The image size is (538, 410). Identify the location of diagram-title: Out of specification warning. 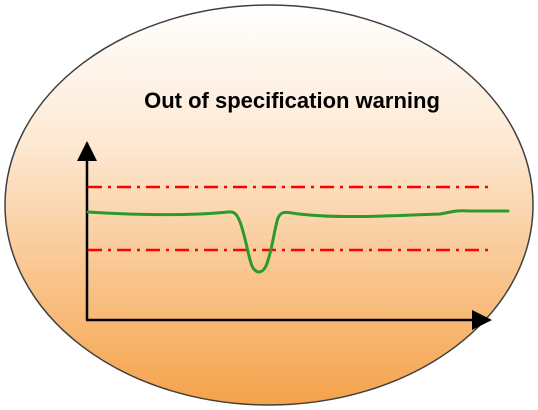
(292, 100).